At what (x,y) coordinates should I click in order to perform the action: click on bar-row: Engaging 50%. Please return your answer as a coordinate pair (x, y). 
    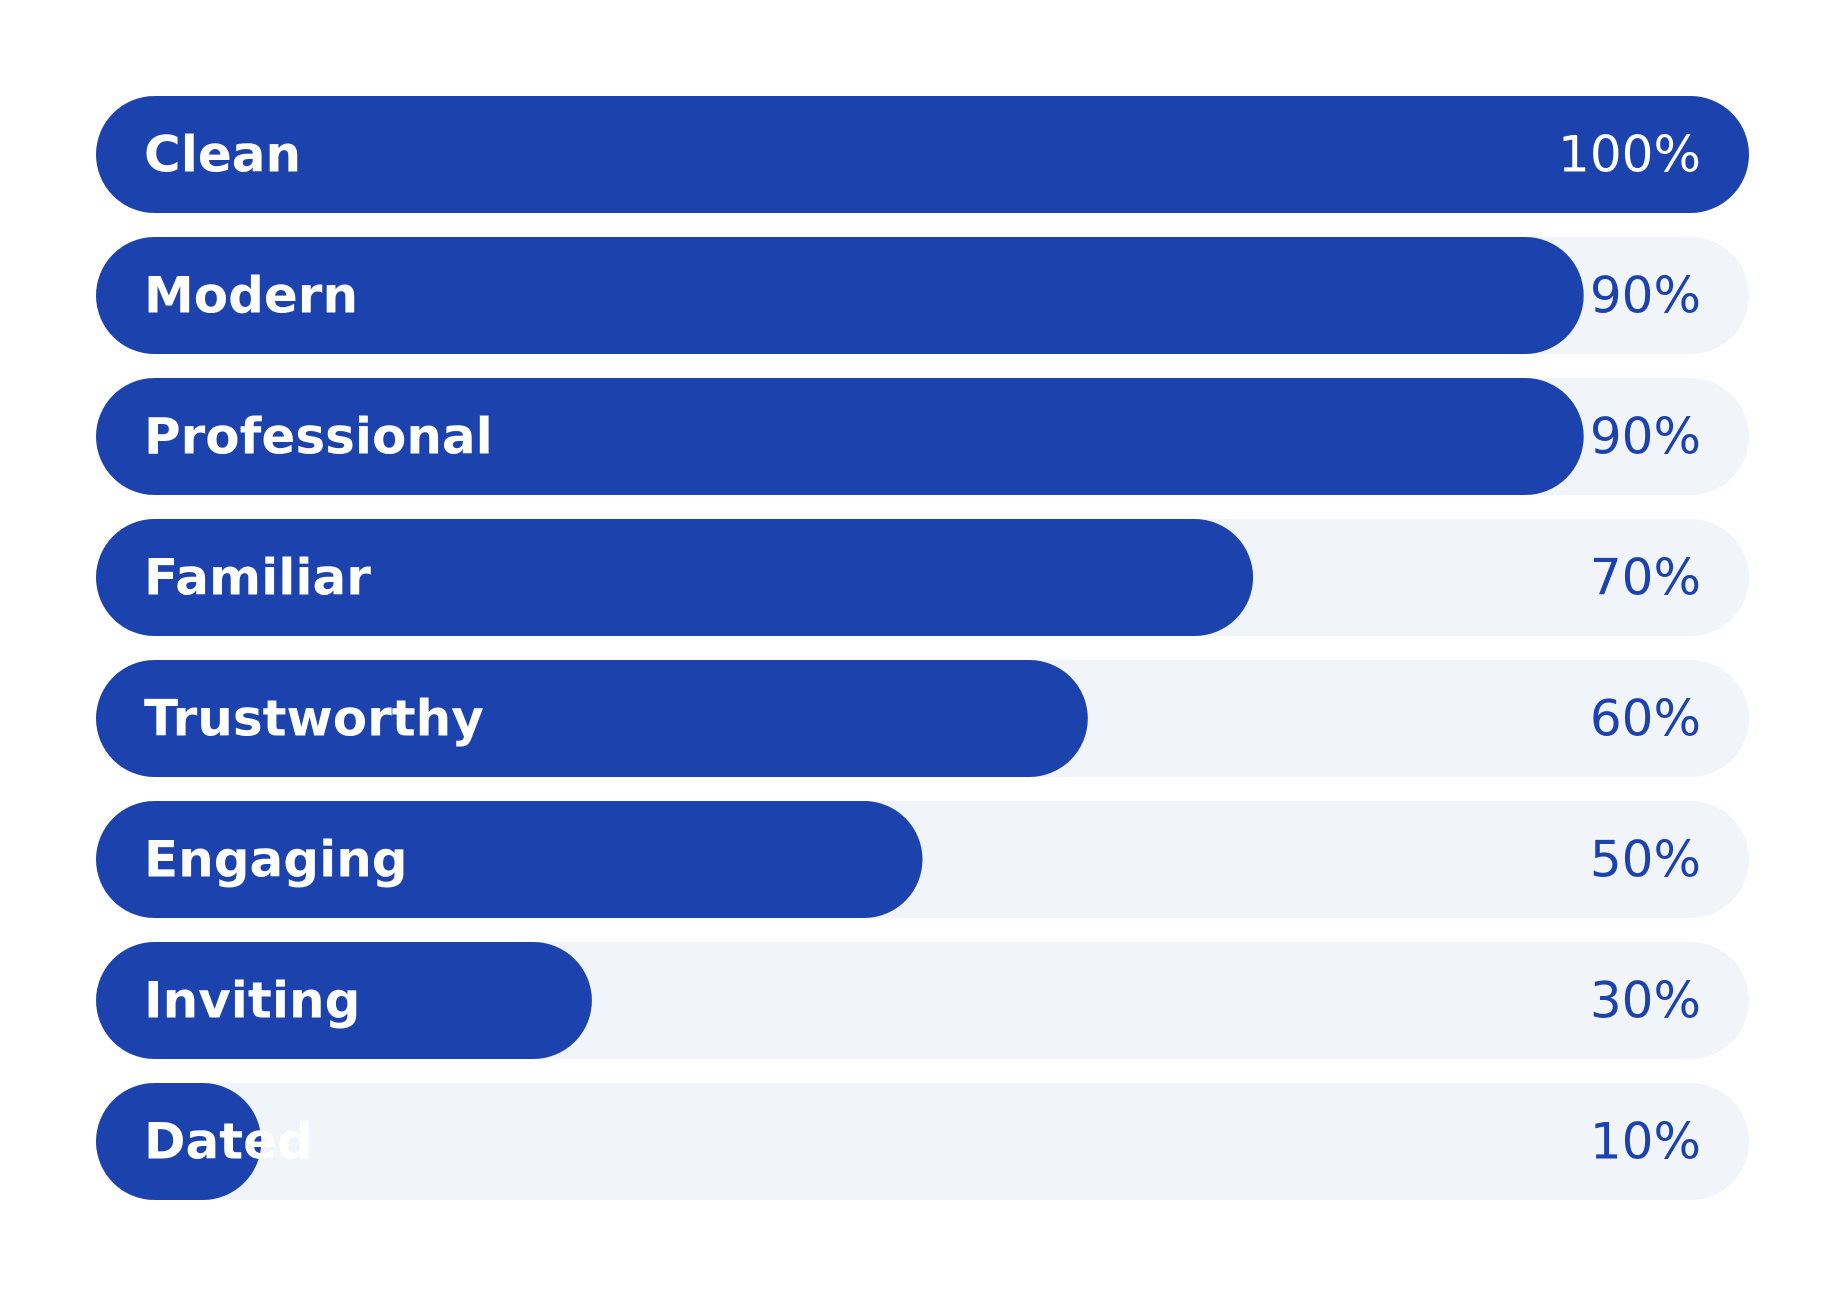
    Looking at the image, I should click on (922, 859).